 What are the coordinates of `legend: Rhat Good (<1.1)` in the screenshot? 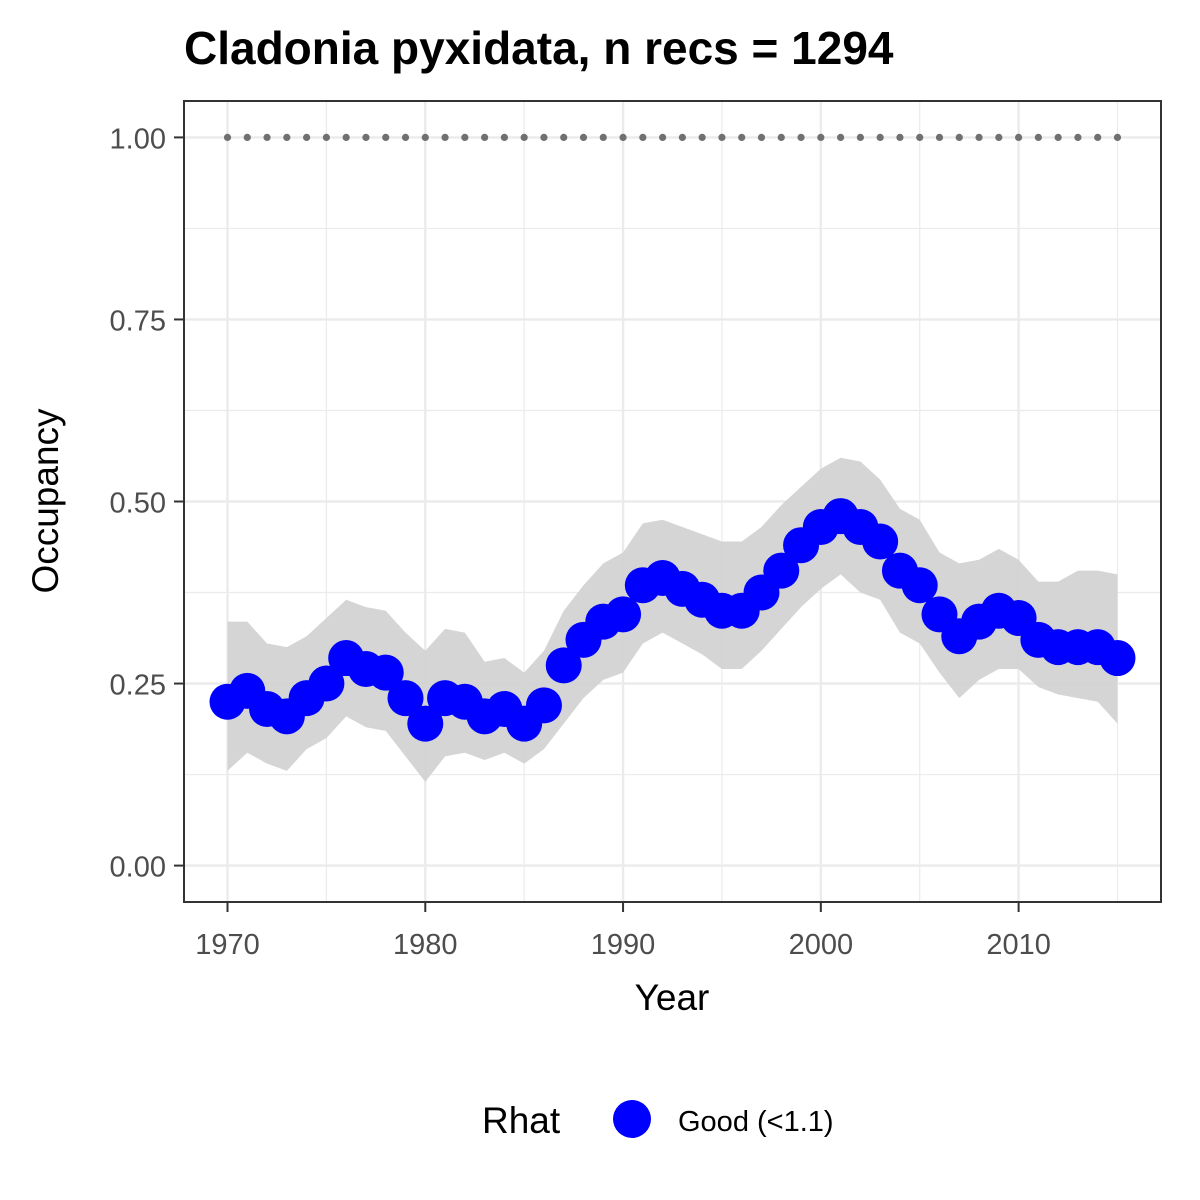 It's located at (658, 1120).